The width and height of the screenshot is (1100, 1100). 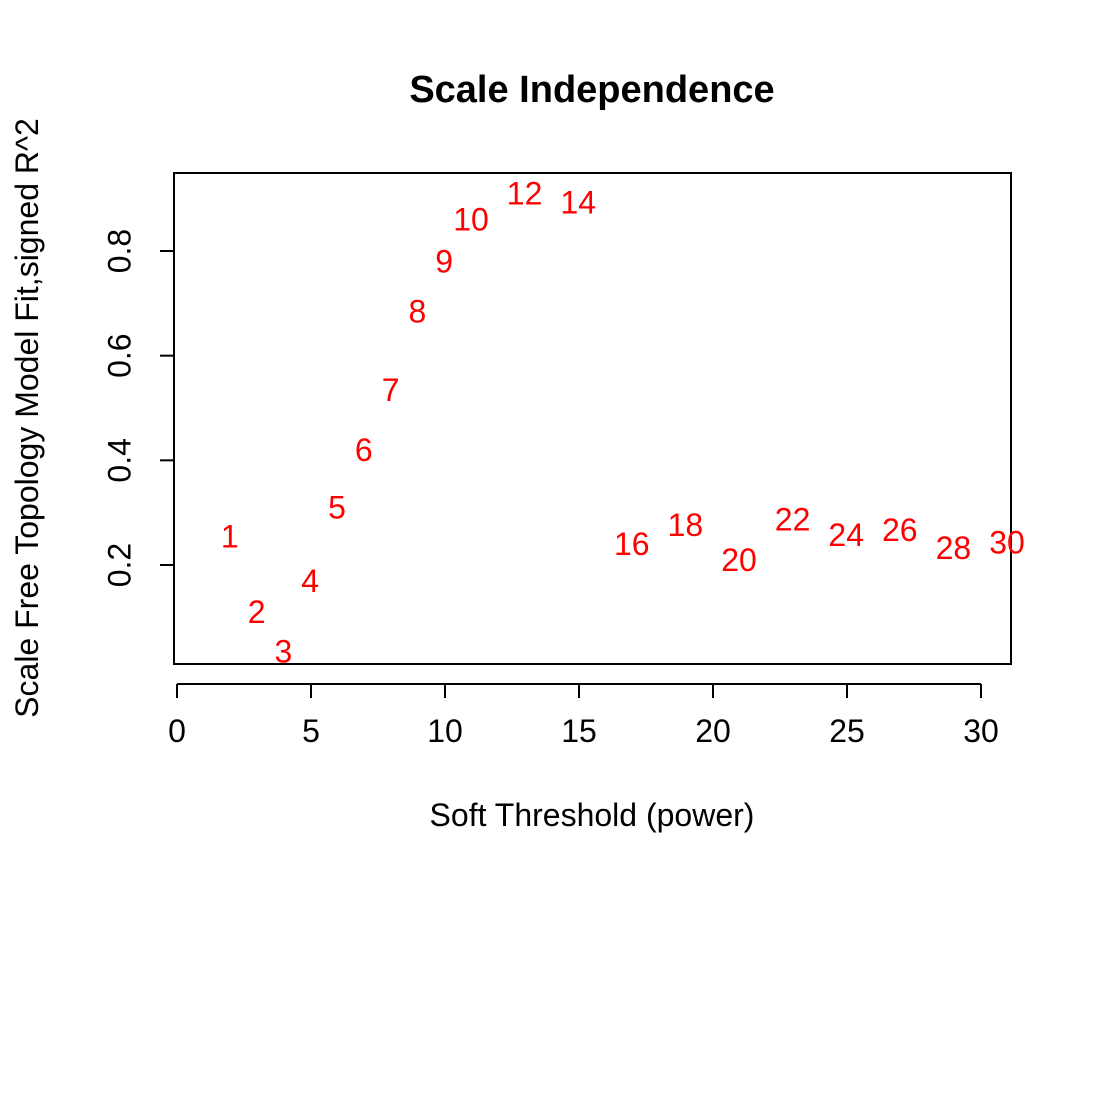 What do you see at coordinates (27, 418) in the screenshot?
I see `y-axis-label: Scale Free Topology Model Fit,signed R^2` at bounding box center [27, 418].